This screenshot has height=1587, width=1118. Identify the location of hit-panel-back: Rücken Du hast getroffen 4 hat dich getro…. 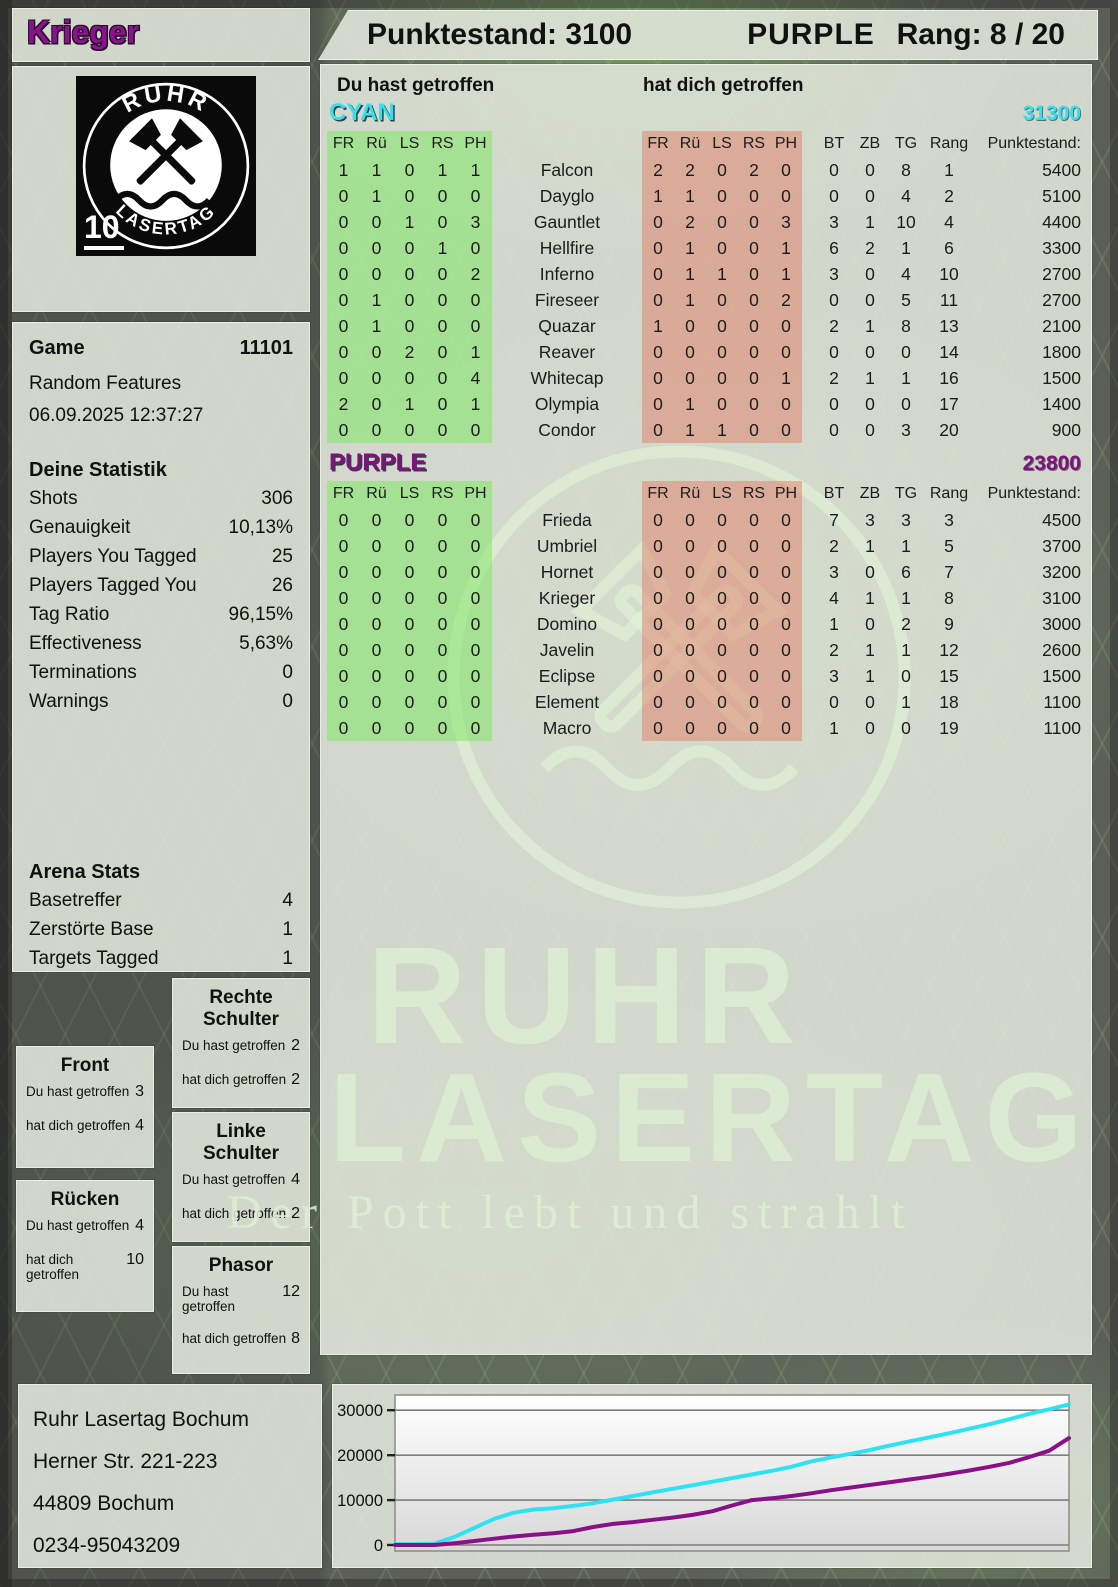
(85, 1246).